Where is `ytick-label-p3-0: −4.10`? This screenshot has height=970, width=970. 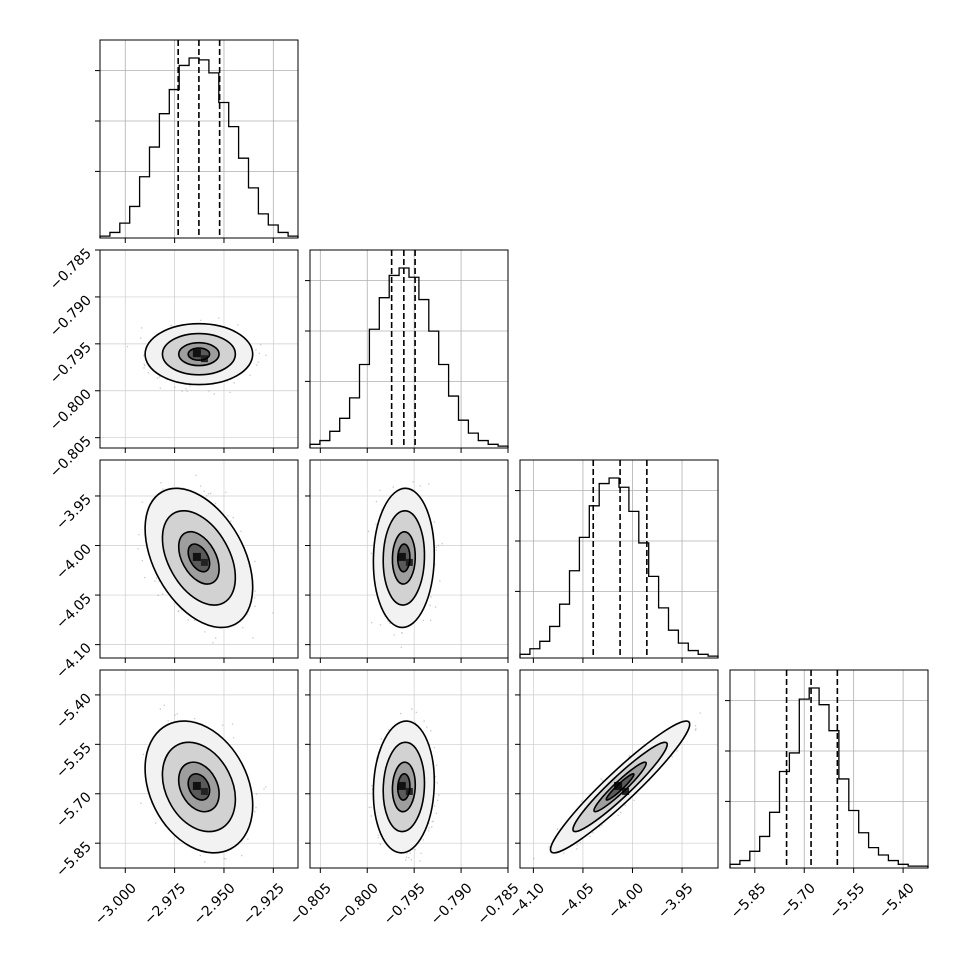
ytick-label-p3-0: −4.10 is located at coordinates (74, 661).